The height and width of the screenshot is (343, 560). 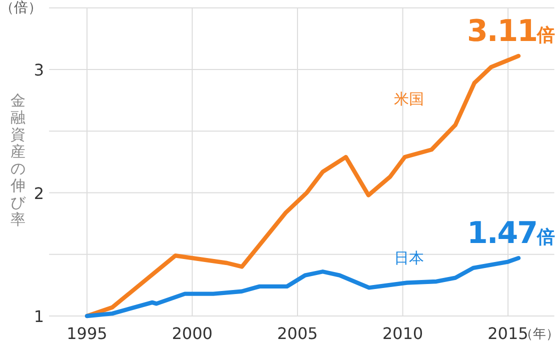 I want to click on data-label: 1.47倍, so click(x=510, y=234).